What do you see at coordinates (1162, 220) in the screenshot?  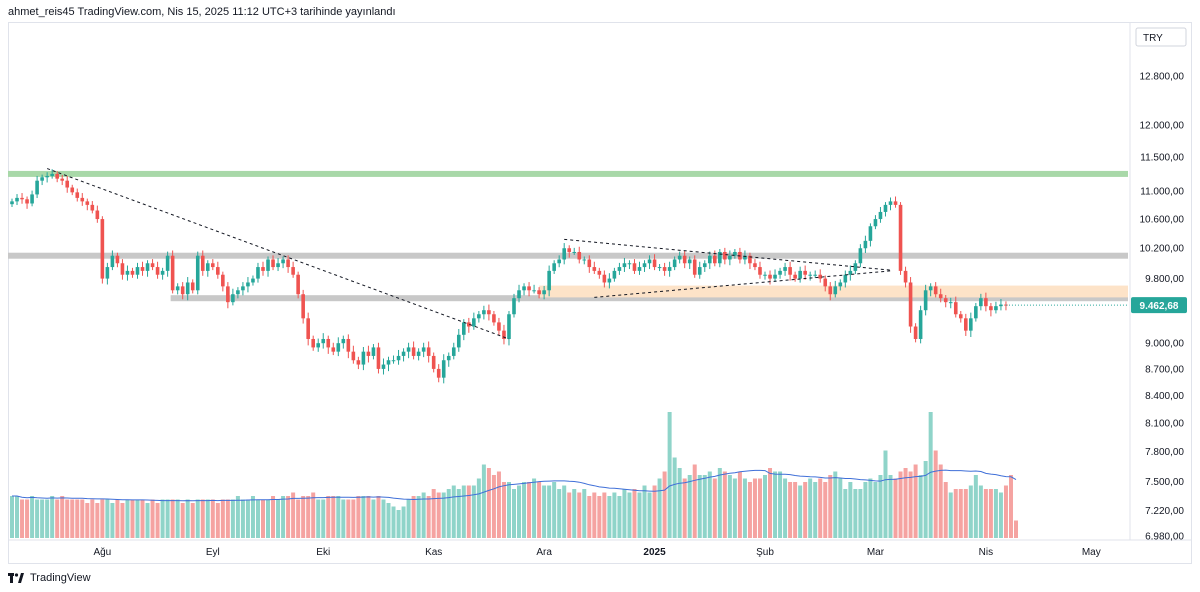 I see `y-tick-label: 10.600,00` at bounding box center [1162, 220].